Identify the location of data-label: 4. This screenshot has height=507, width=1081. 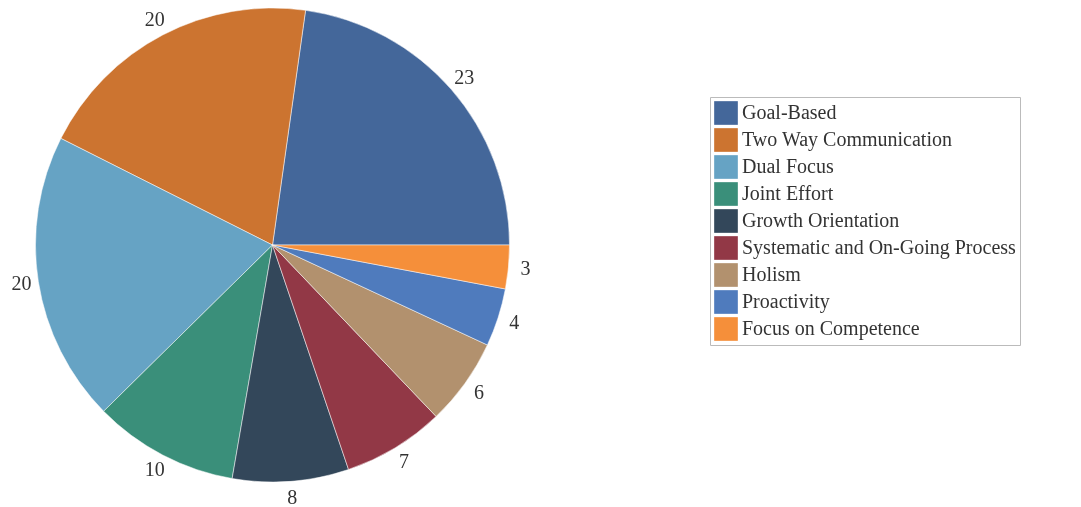
(514, 321).